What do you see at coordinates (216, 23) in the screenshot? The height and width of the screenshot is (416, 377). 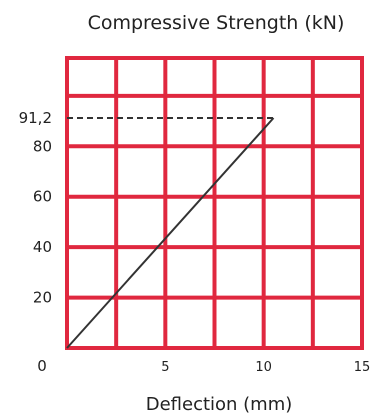 I see `chart-title: Compressive Strength (kN)` at bounding box center [216, 23].